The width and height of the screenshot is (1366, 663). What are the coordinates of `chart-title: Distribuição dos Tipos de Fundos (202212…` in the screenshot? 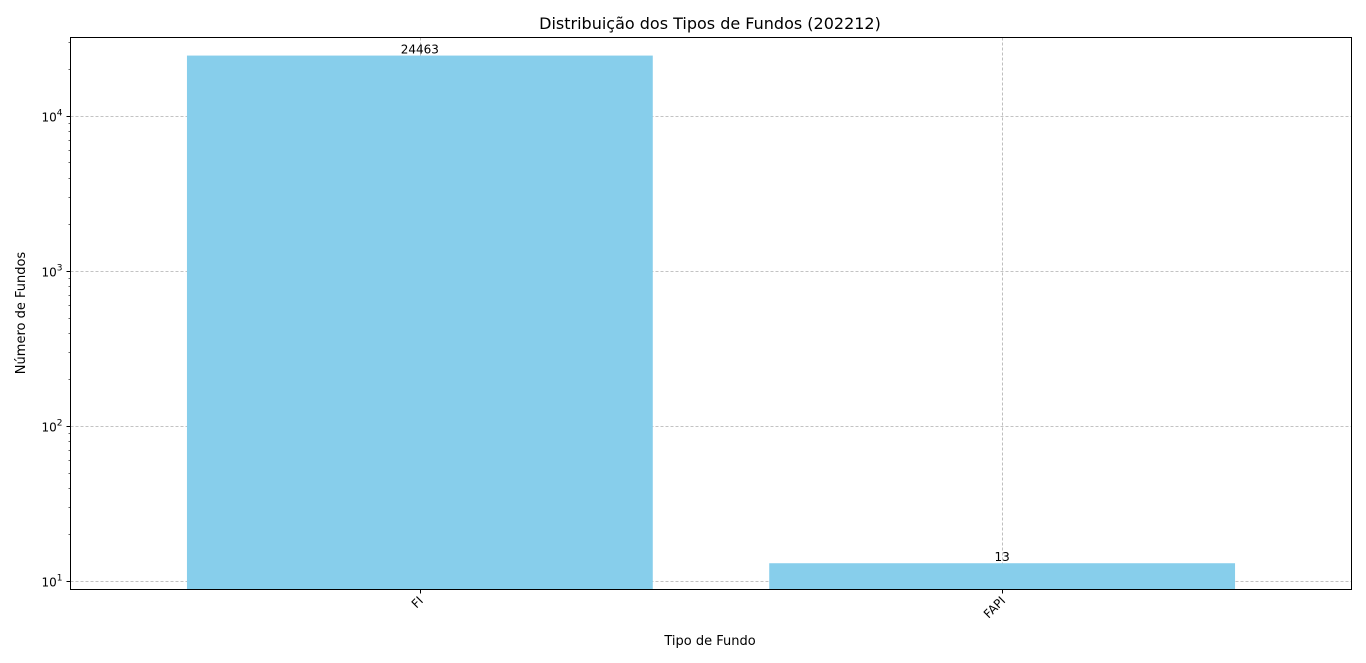 It's located at (710, 23).